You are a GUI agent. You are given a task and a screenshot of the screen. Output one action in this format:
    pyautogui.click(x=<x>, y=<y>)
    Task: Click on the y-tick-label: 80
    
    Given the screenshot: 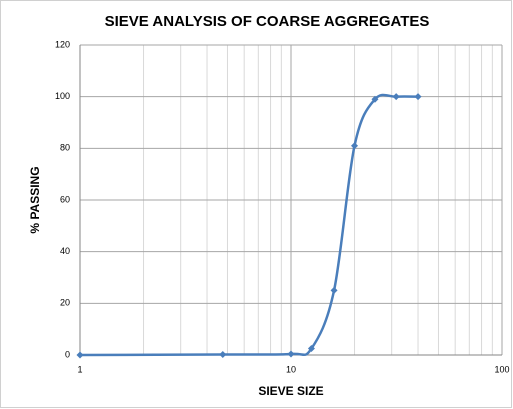 What is the action you would take?
    pyautogui.click(x=65, y=148)
    